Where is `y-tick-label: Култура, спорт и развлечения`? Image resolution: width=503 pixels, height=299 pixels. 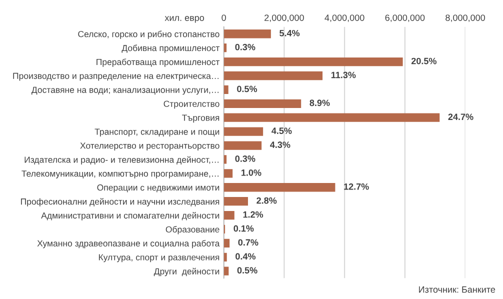 y-tick-label: Култура, спорт и развлечения is located at coordinates (159, 258).